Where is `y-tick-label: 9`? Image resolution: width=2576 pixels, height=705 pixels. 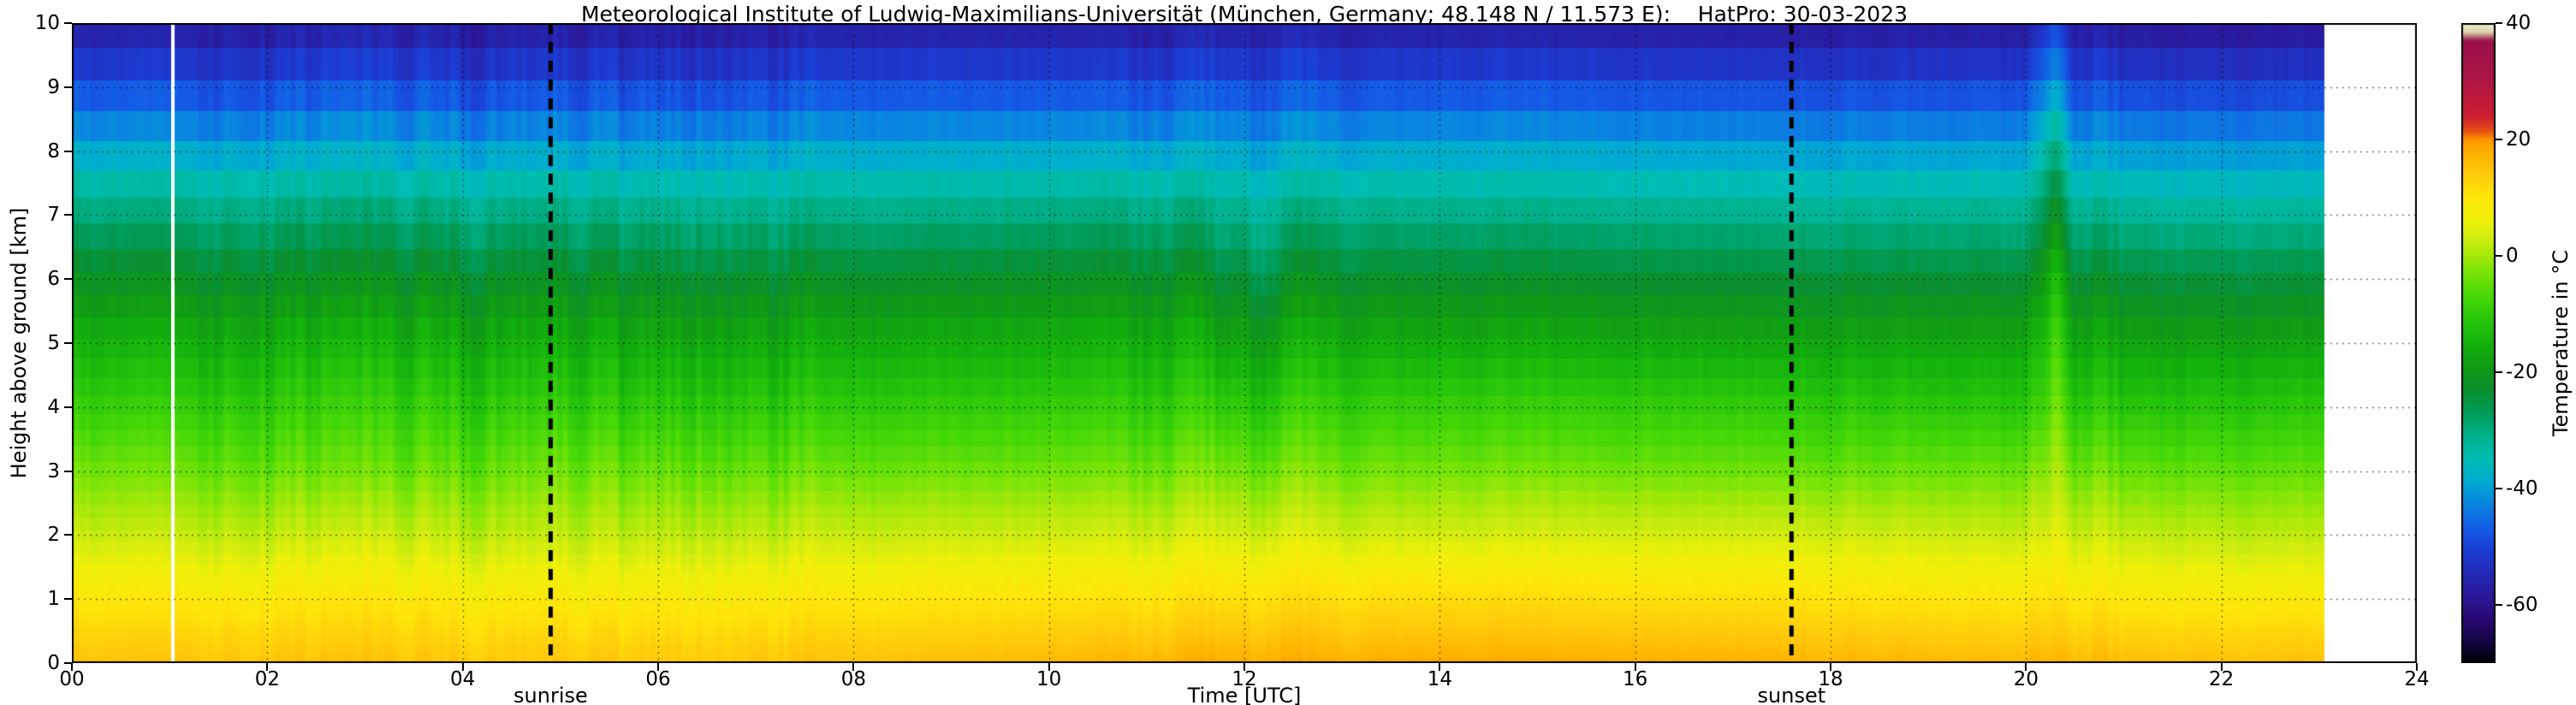
y-tick-label: 9 is located at coordinates (53, 86).